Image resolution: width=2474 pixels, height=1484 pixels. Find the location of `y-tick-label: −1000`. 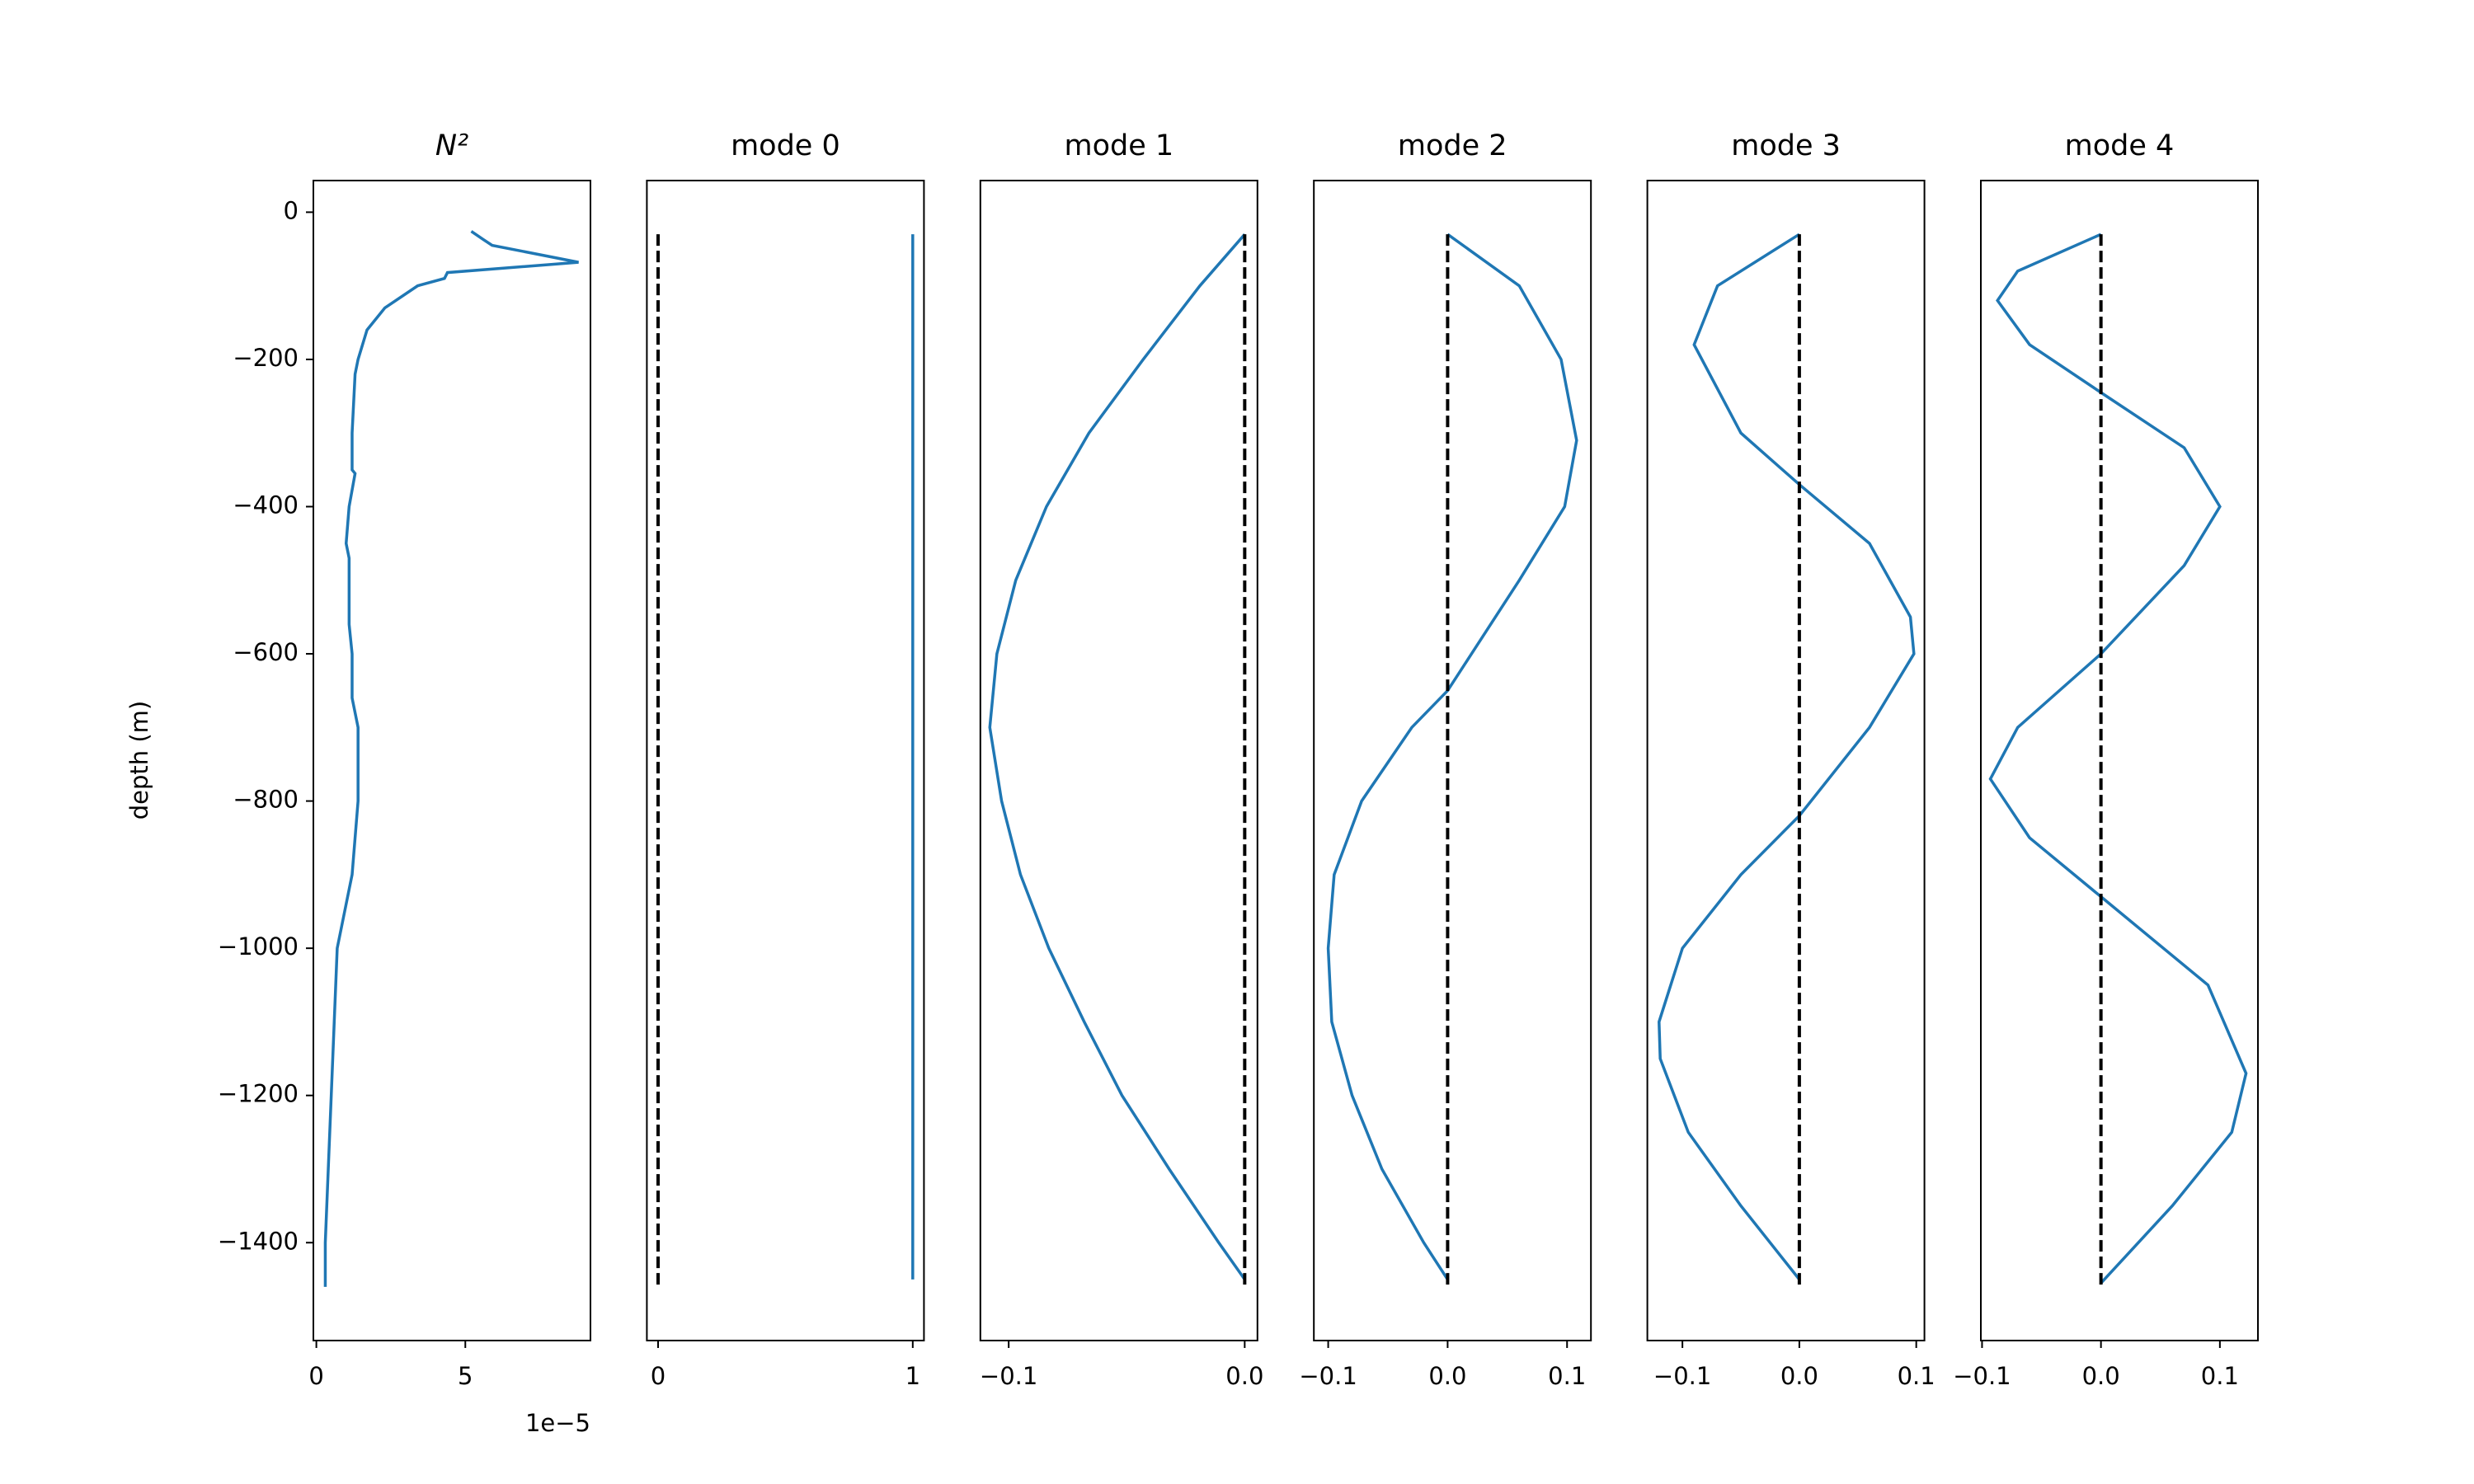

y-tick-label: −1000 is located at coordinates (258, 946).